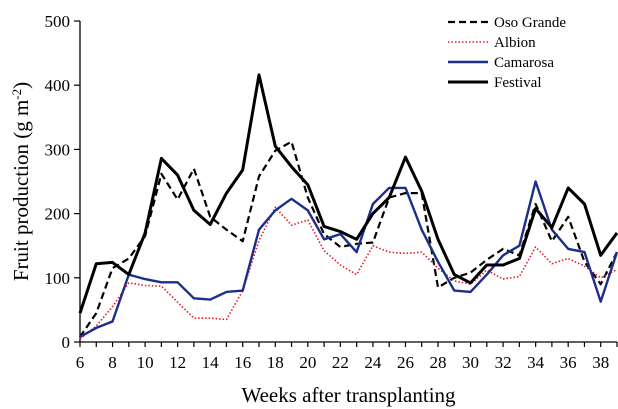  I want to click on legend-label: Oso Grande, so click(530, 23).